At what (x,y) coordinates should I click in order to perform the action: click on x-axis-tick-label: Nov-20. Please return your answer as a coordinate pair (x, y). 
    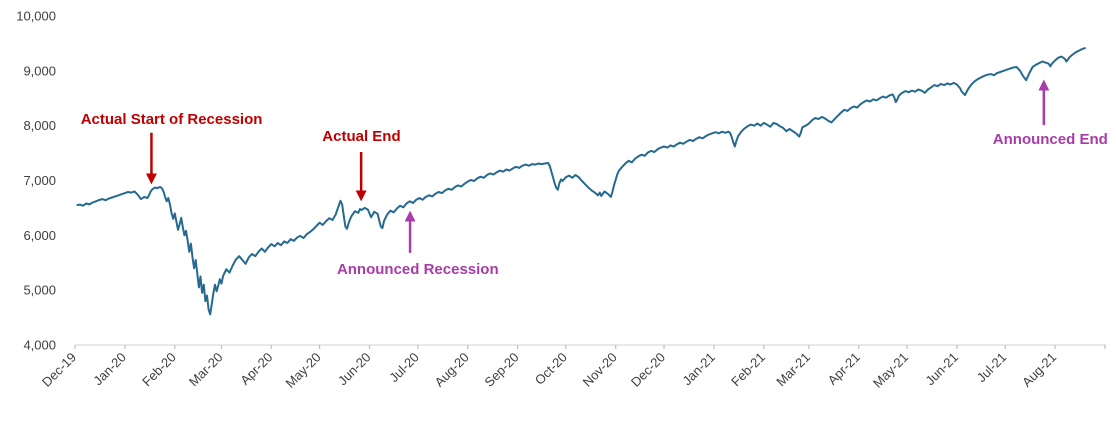
    Looking at the image, I should click on (600, 370).